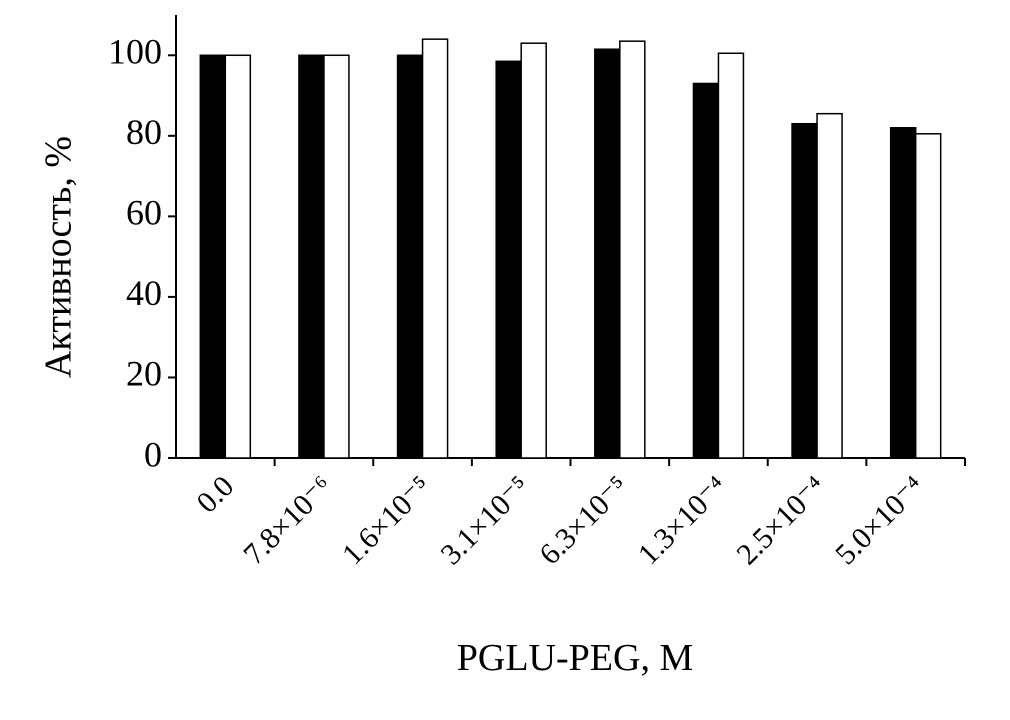 Image resolution: width=1010 pixels, height=720 pixels. Describe the element at coordinates (144, 132) in the screenshot. I see `y-tick-label: 80` at that location.